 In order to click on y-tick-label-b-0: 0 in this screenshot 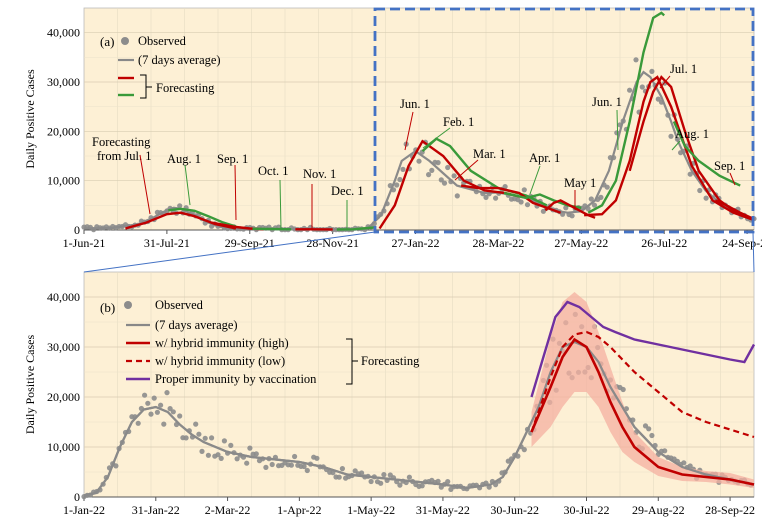, I will do `click(77, 497)`.